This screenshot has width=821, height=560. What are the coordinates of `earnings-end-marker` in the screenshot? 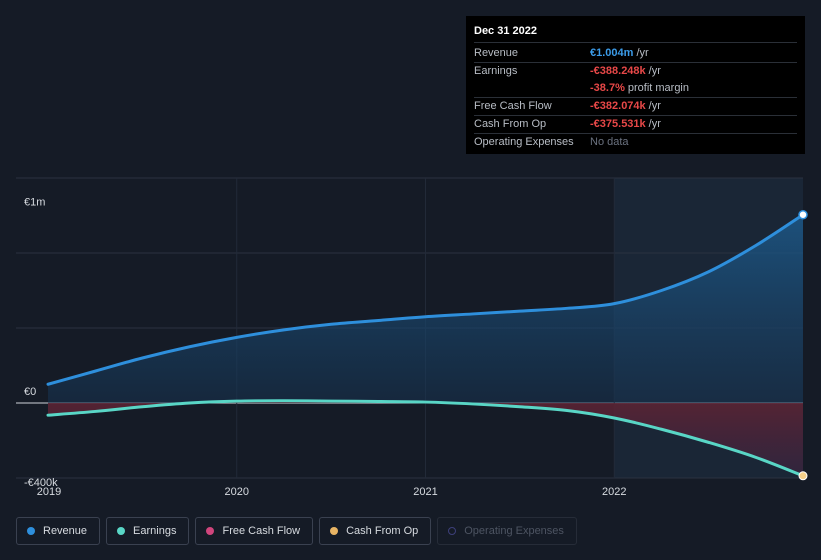 It's located at (803, 476).